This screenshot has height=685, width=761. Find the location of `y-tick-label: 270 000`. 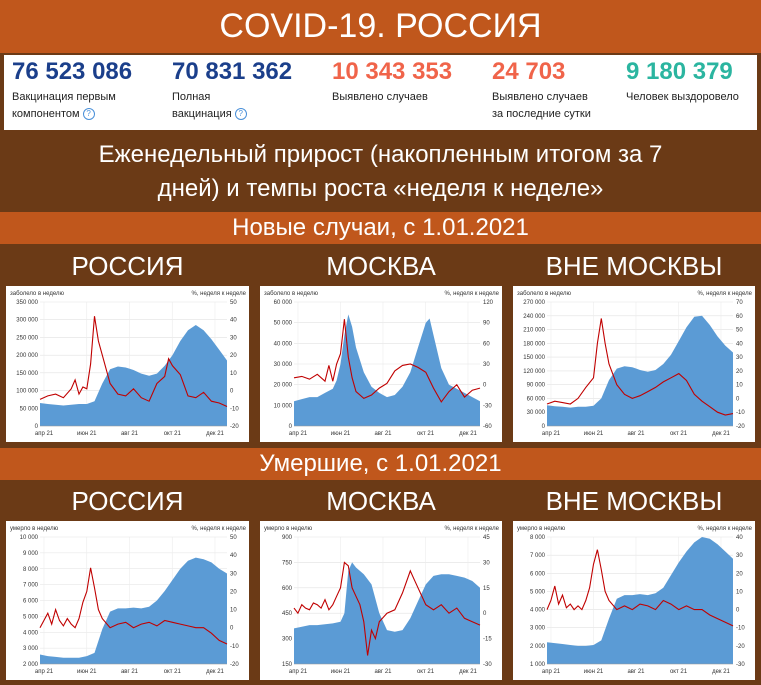

y-tick-label: 270 000 is located at coordinates (534, 303).